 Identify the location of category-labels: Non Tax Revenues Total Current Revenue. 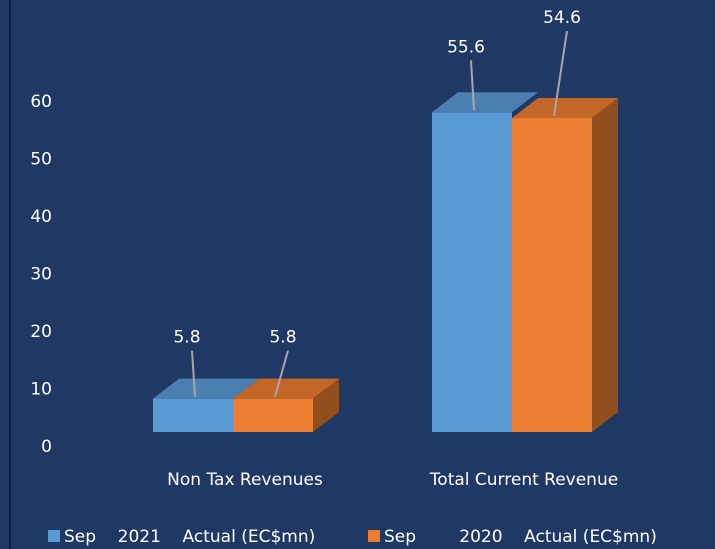
(392, 480).